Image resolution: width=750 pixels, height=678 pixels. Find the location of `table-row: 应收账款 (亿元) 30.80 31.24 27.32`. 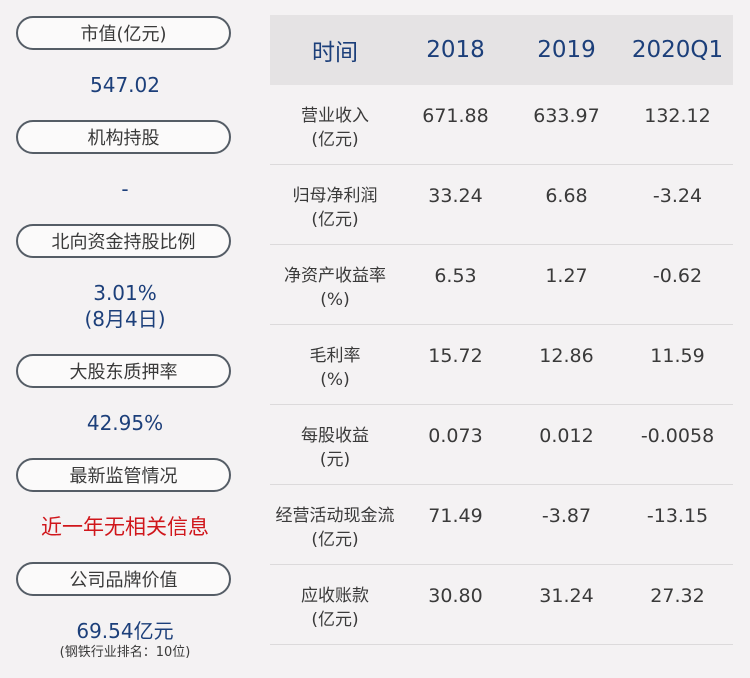

table-row: 应收账款 (亿元) 30.80 31.24 27.32 is located at coordinates (501, 605).